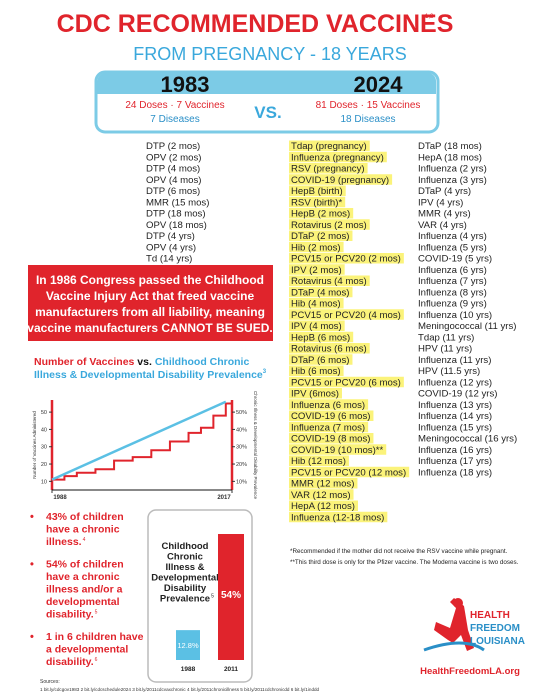 The image size is (539, 696). Describe the element at coordinates (173, 180) in the screenshot. I see `list-item: OPV (4 mos)` at that location.